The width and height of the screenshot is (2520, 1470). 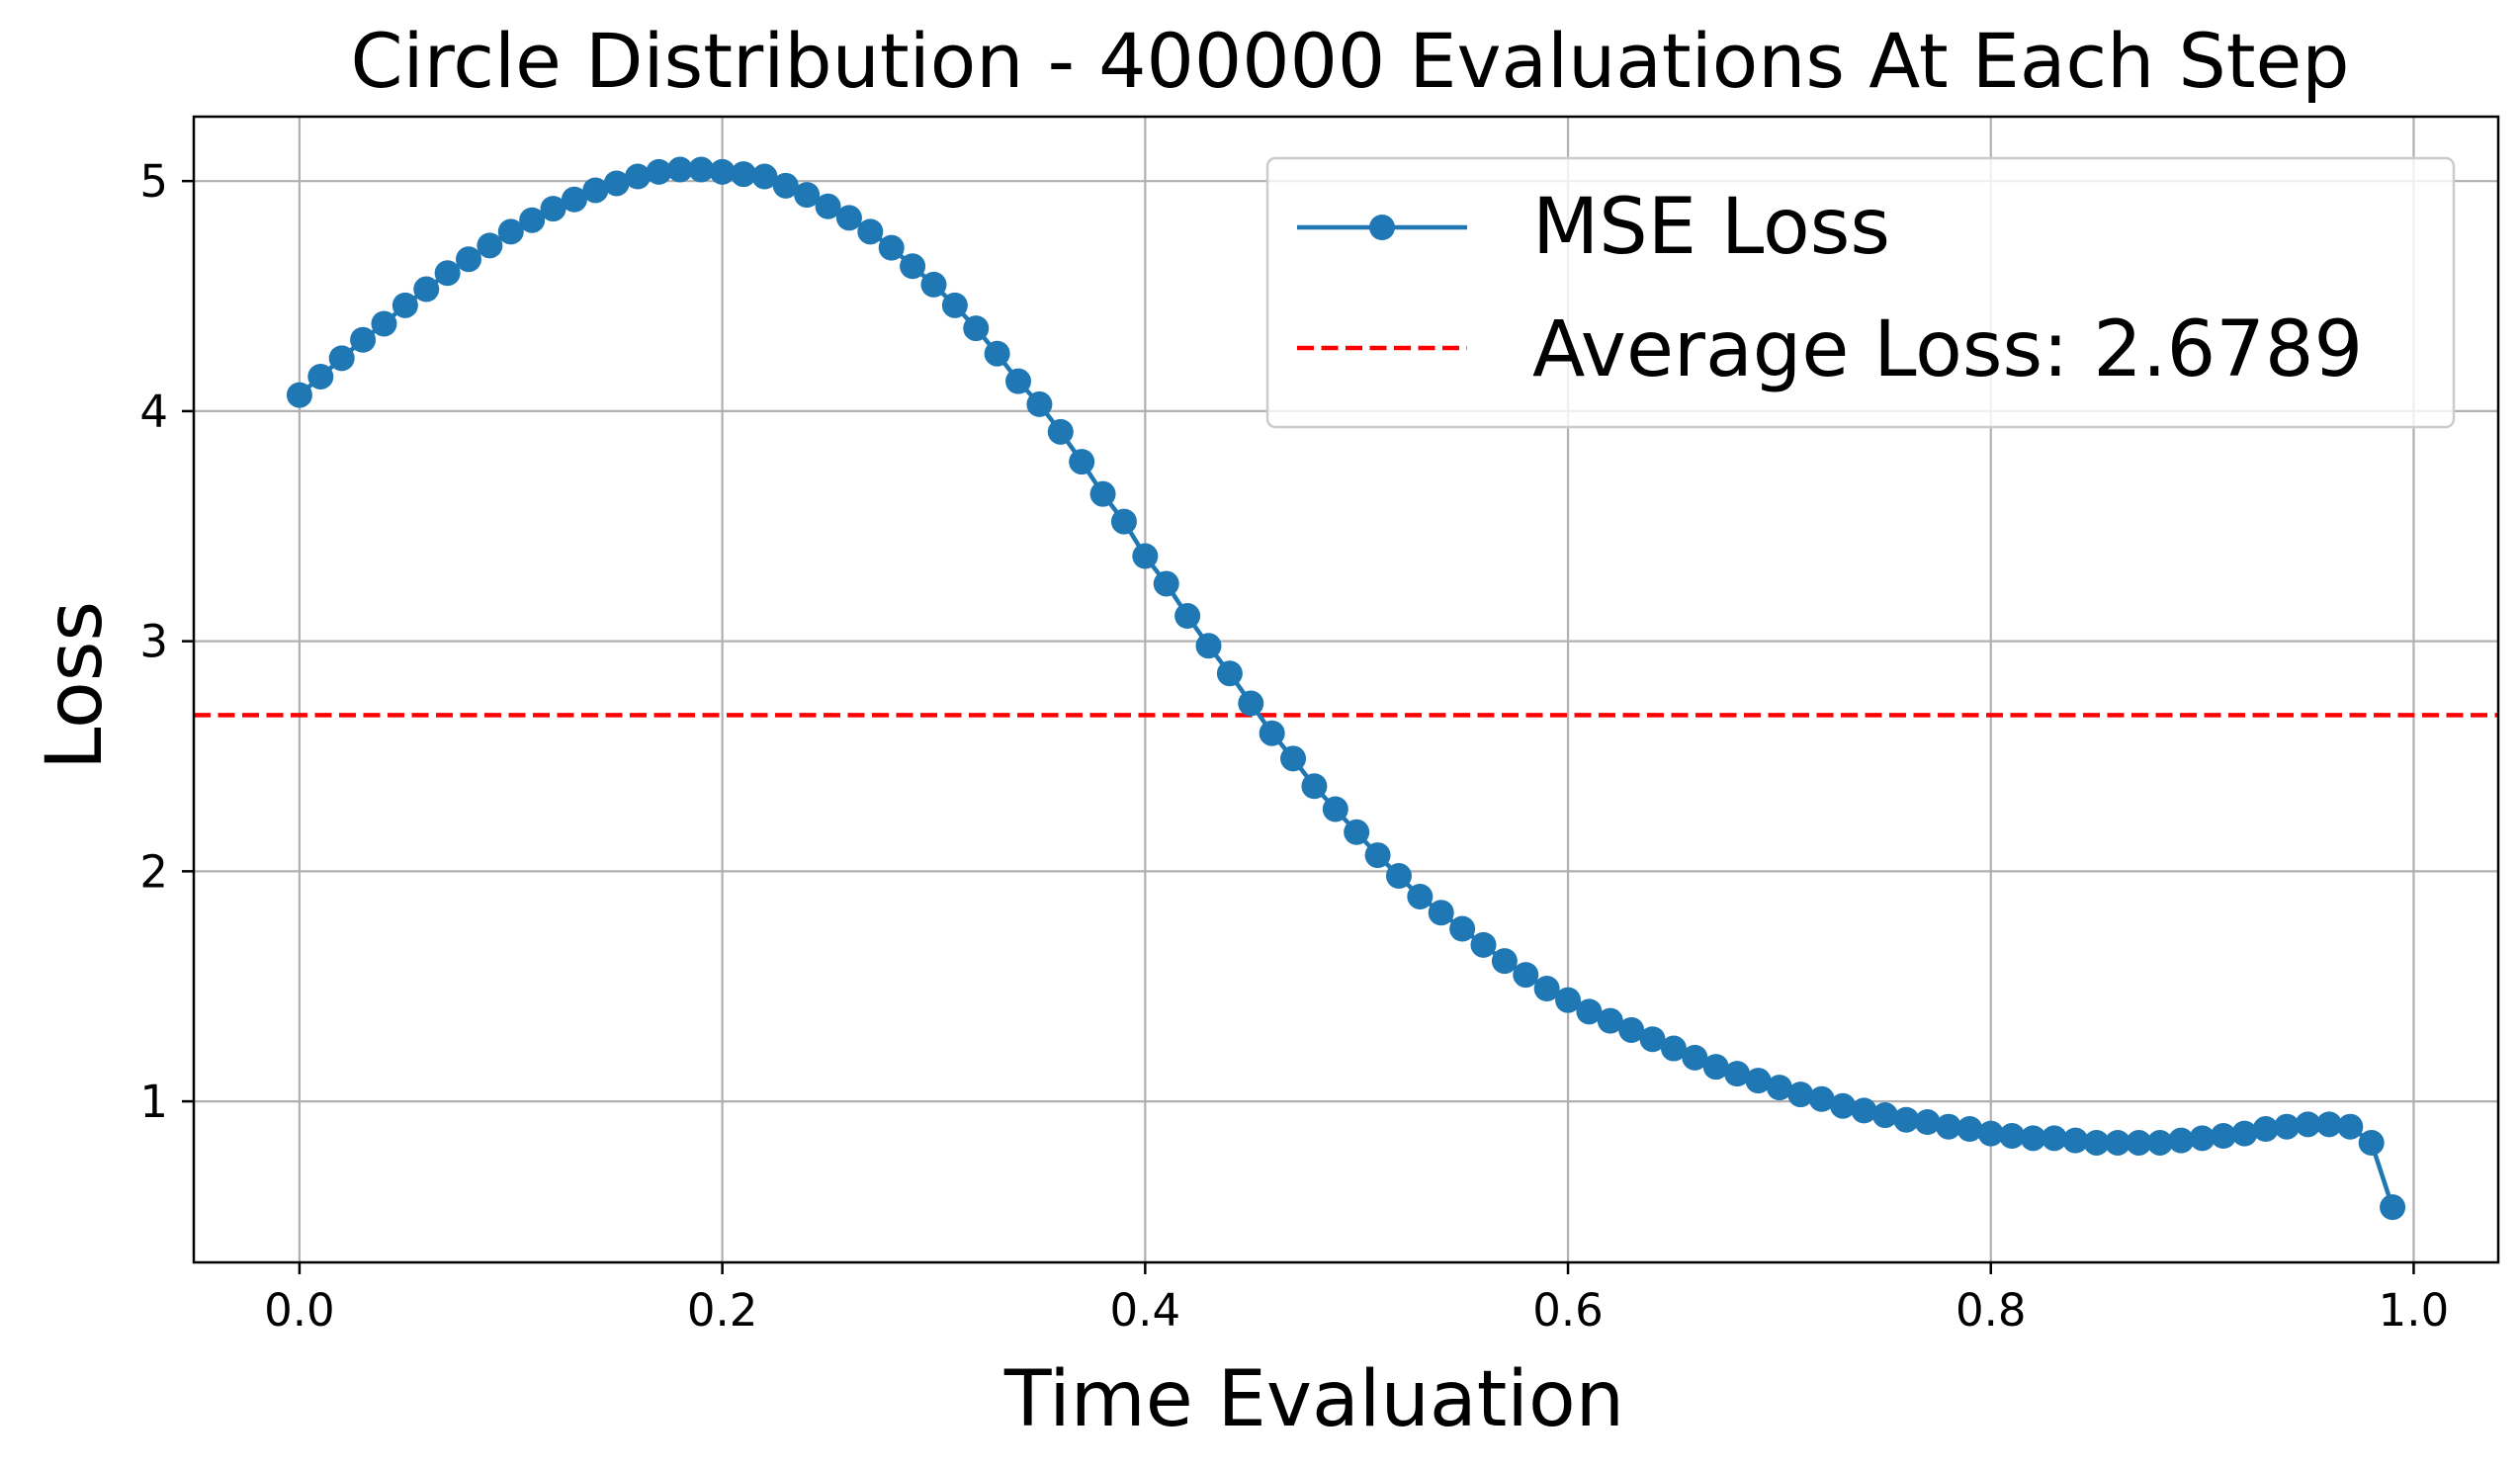 I want to click on x-tick-label: 0.0, so click(x=299, y=1310).